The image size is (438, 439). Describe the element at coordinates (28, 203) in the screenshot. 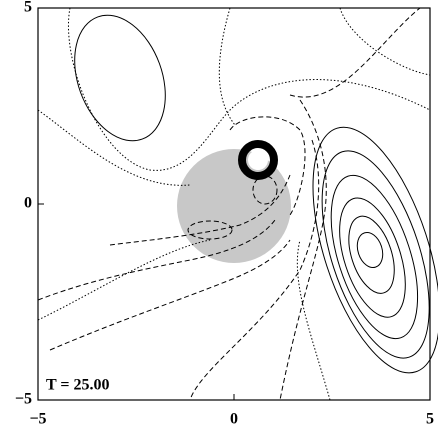

I see `y-tick-label: 0` at that location.